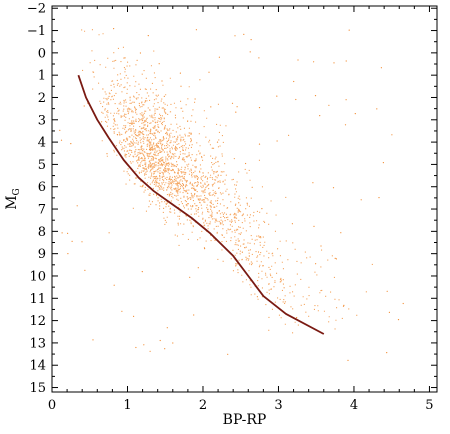 Image resolution: width=450 pixels, height=434 pixels. Describe the element at coordinates (37, 343) in the screenshot. I see `y-tick-label: 13` at that location.